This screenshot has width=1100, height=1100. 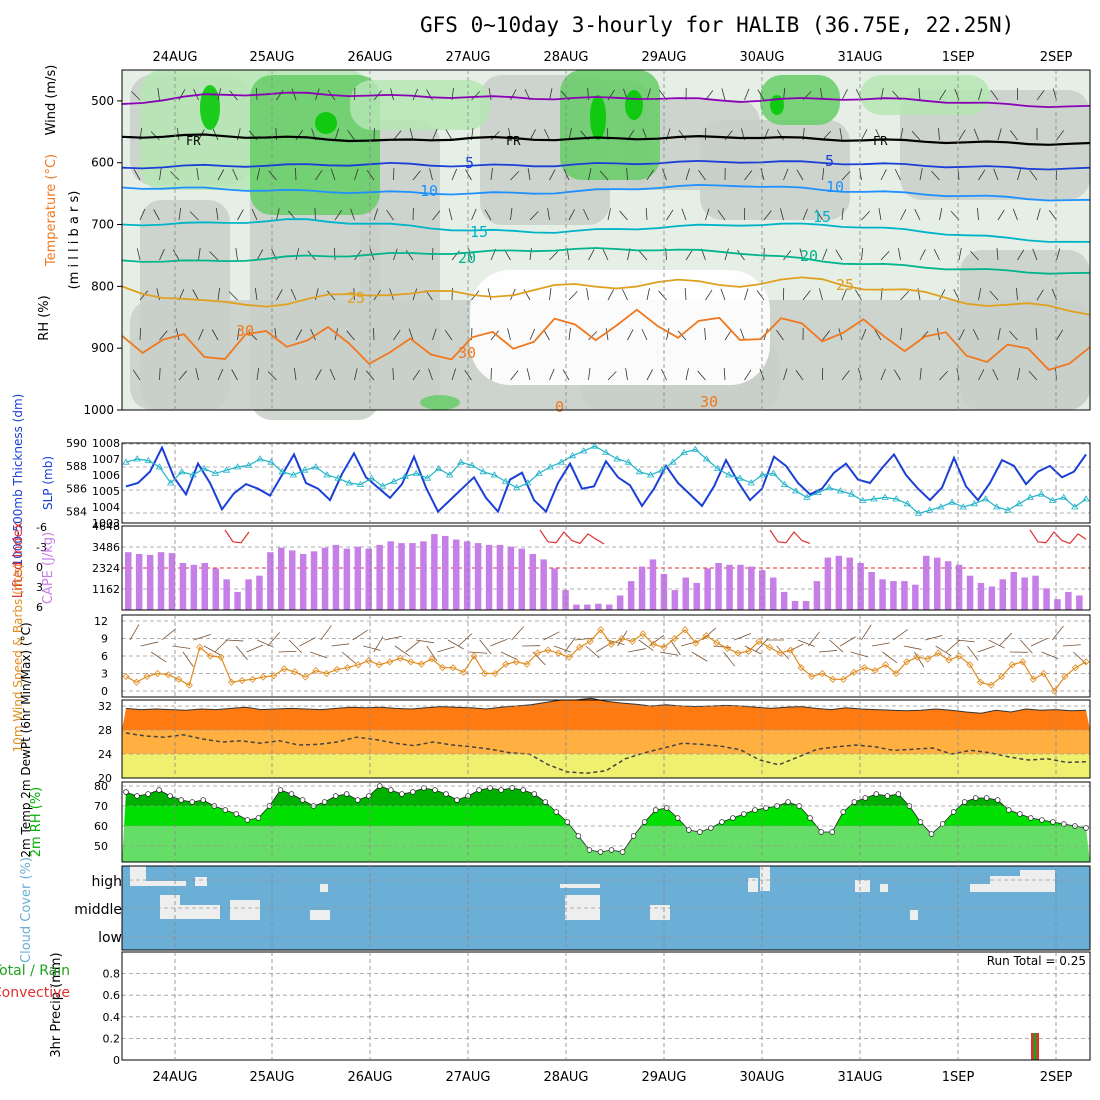 I want to click on wind10-tick-label: 6, so click(x=104, y=656).